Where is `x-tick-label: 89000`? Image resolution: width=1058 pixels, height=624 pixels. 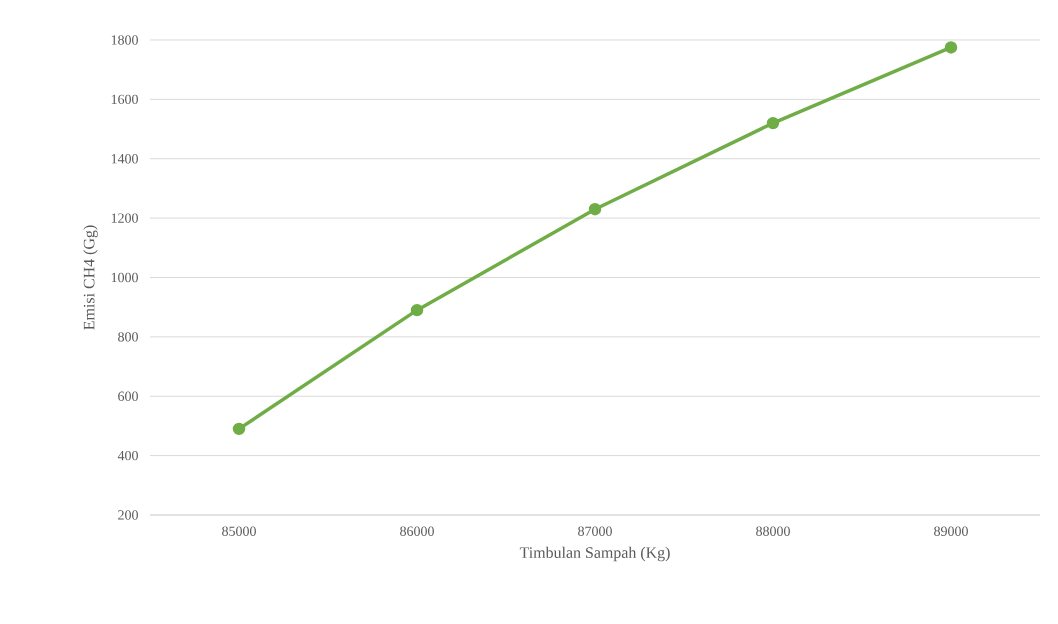 x-tick-label: 89000 is located at coordinates (951, 531).